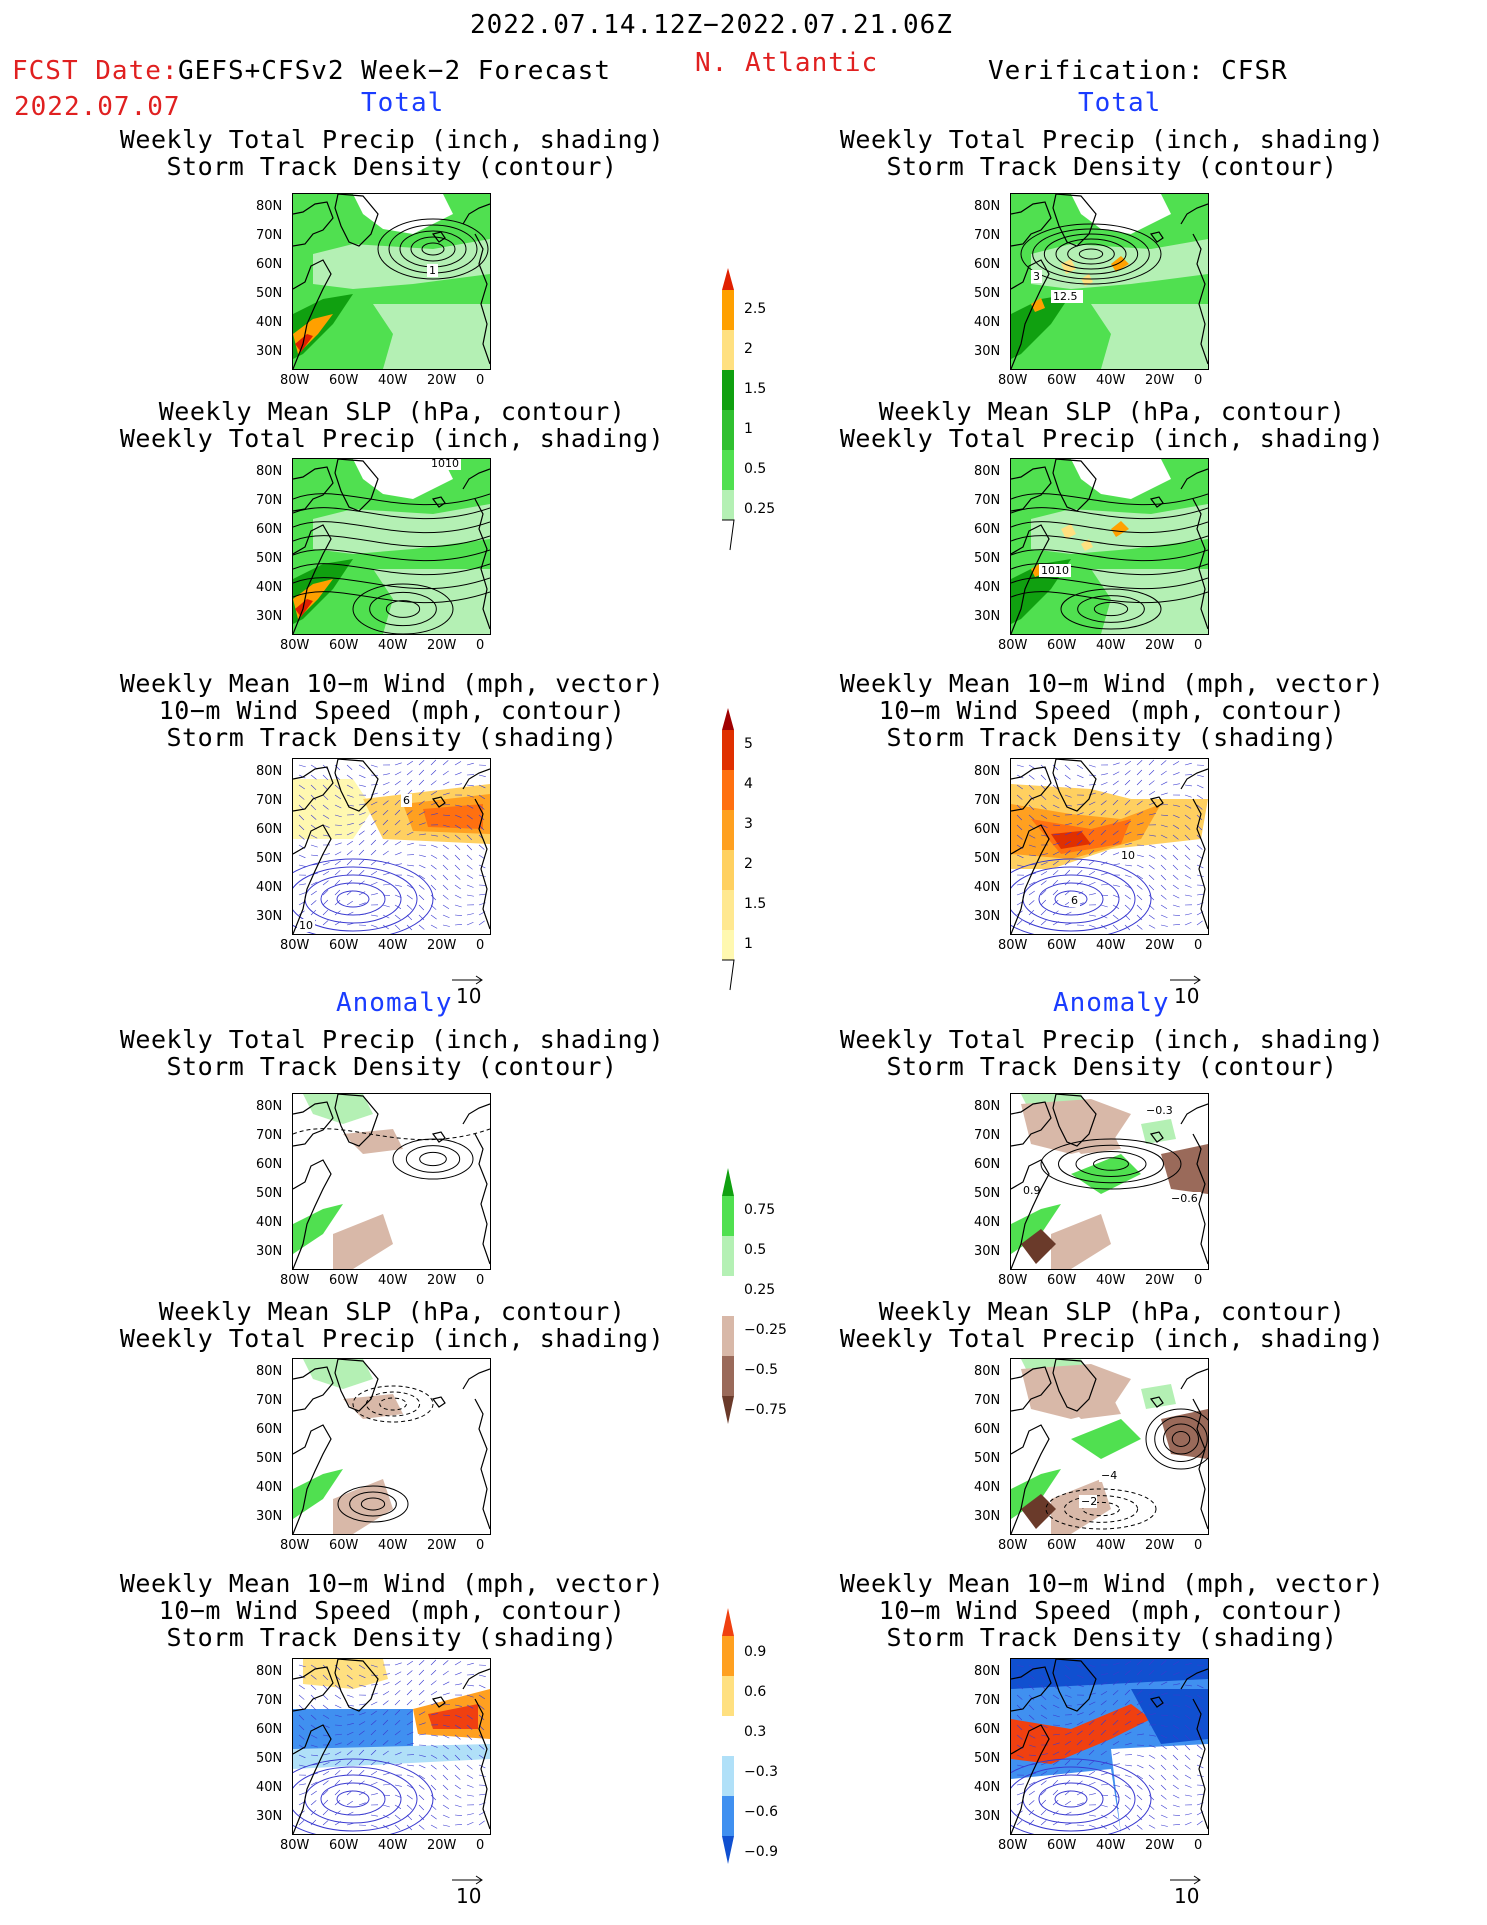 Image resolution: width=1487 pixels, height=1925 pixels. Describe the element at coordinates (403, 609) in the screenshot. I see `isobar-high` at that location.